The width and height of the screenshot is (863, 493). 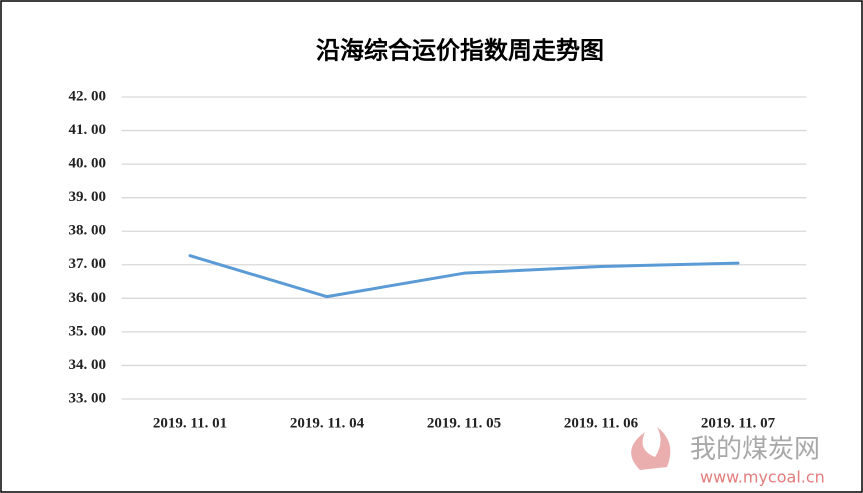 I want to click on y-tick-label: 38. 00, so click(x=88, y=231).